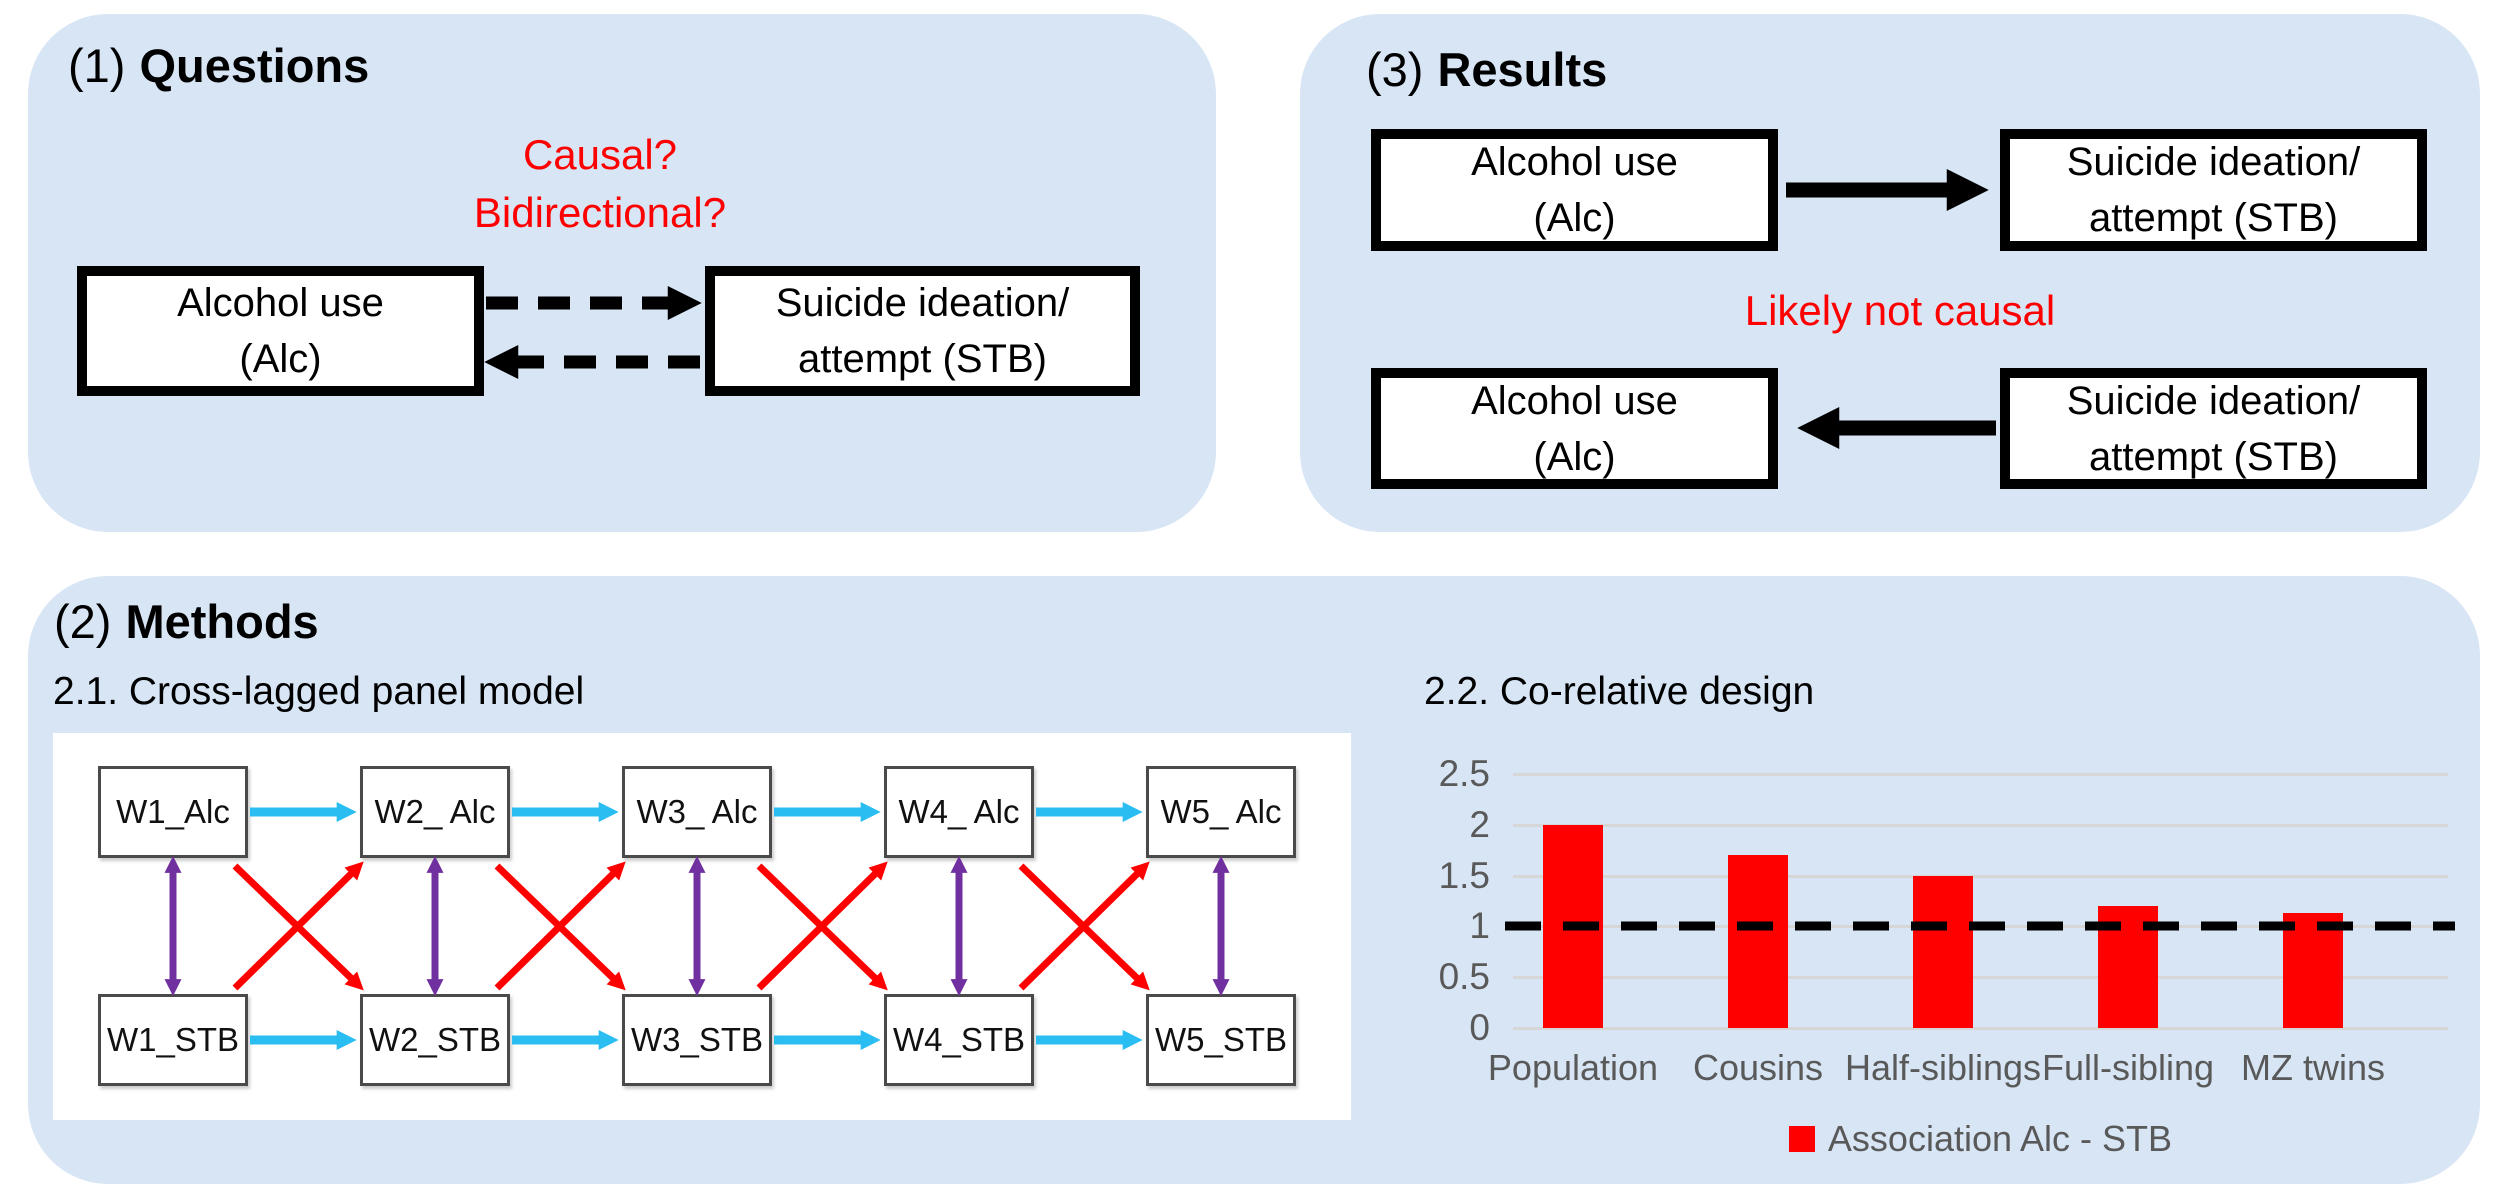  I want to click on bar-population, so click(1573, 926).